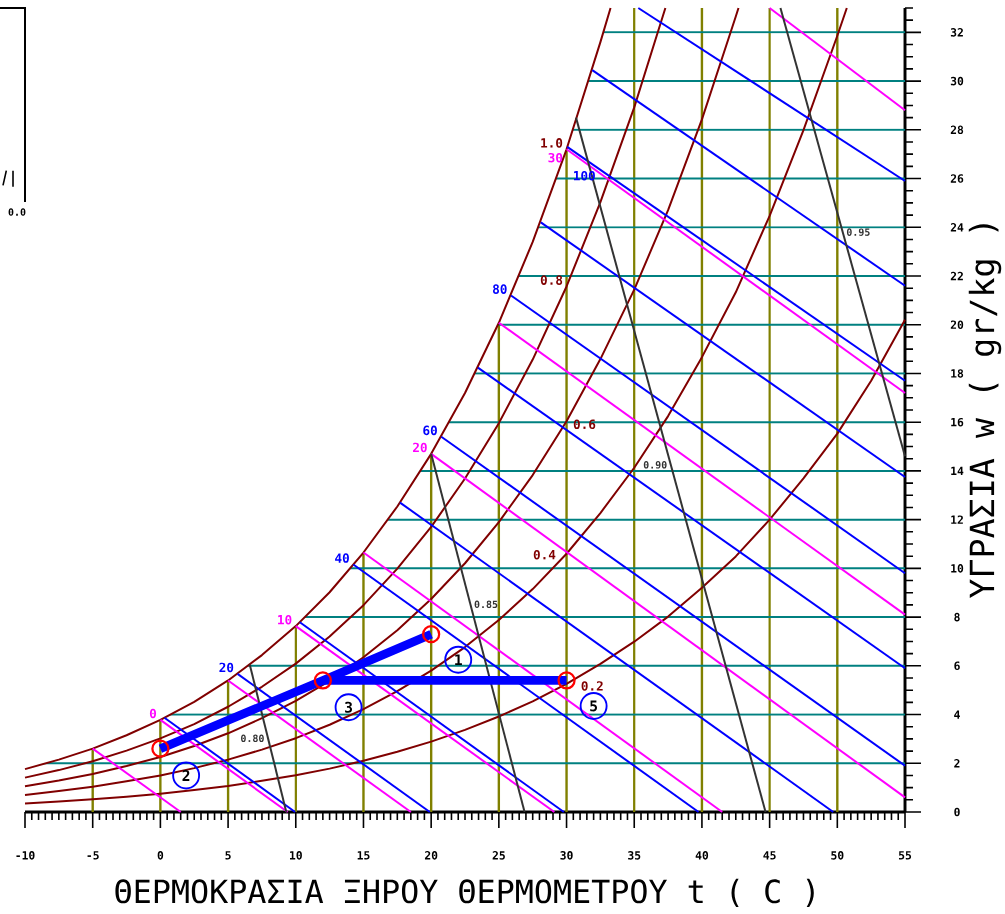  What do you see at coordinates (957, 714) in the screenshot?
I see `y-tick-label: 4` at bounding box center [957, 714].